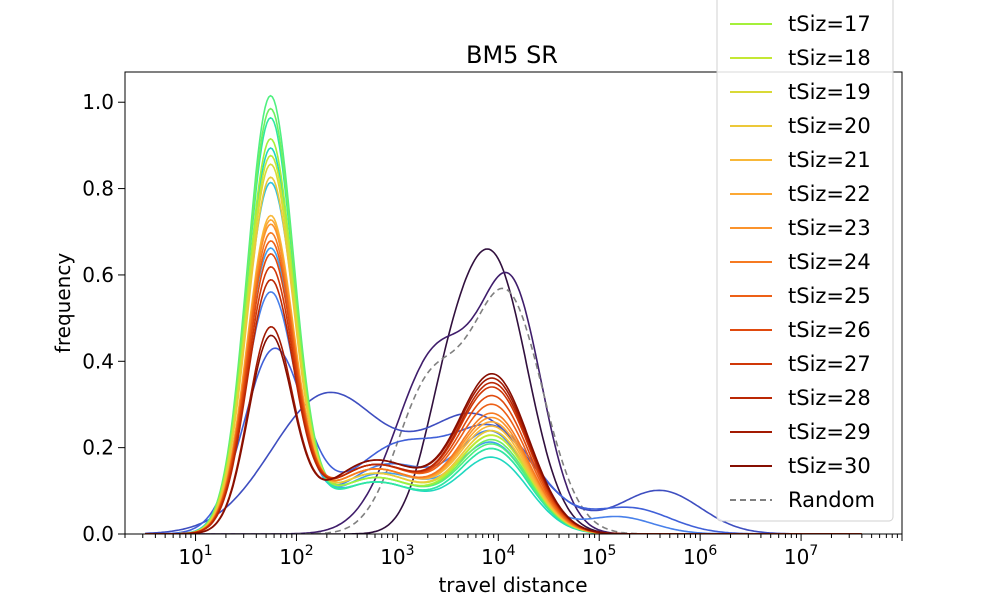 The image size is (1000, 600). Describe the element at coordinates (98, 361) in the screenshot. I see `y-tick-label: 0.4` at that location.